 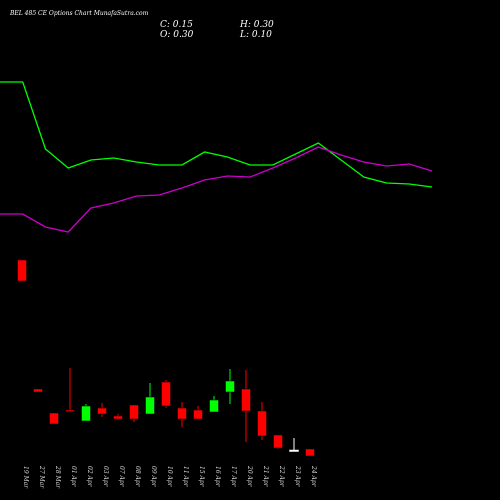 I want to click on x-tick-label: 01 Apr, so click(x=73, y=477).